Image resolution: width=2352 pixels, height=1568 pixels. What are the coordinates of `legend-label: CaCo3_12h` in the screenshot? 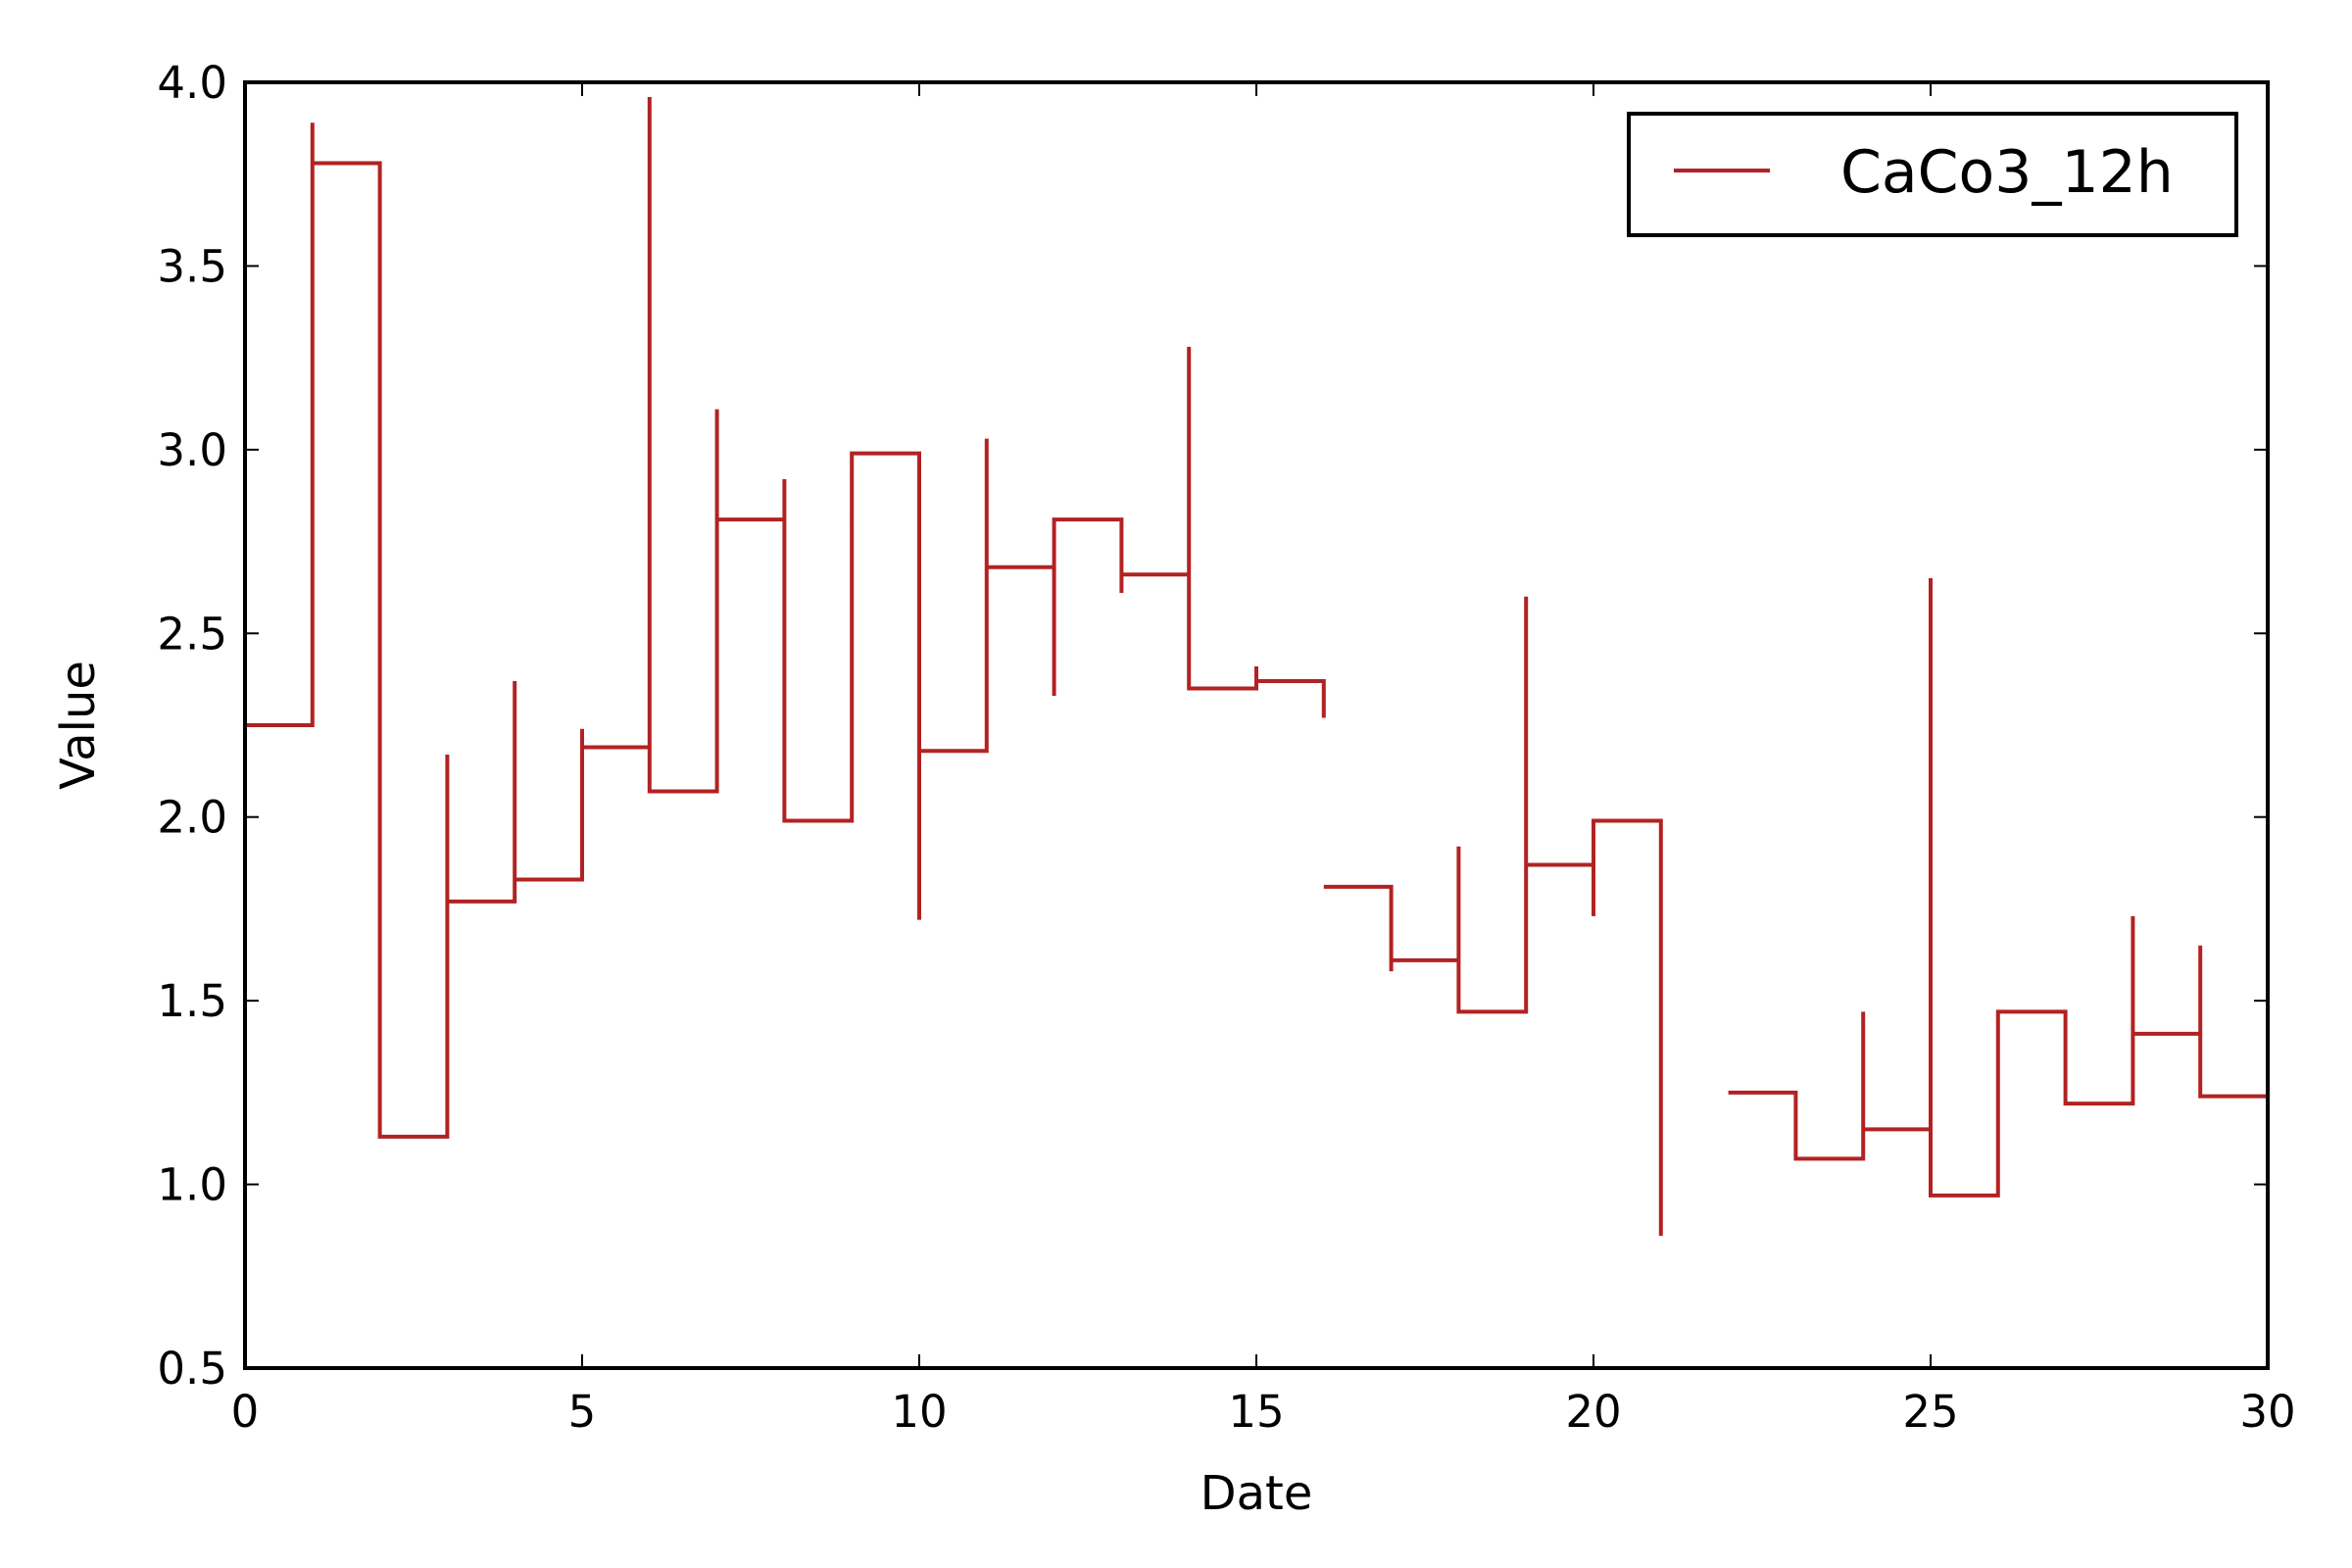 It's located at (2007, 172).